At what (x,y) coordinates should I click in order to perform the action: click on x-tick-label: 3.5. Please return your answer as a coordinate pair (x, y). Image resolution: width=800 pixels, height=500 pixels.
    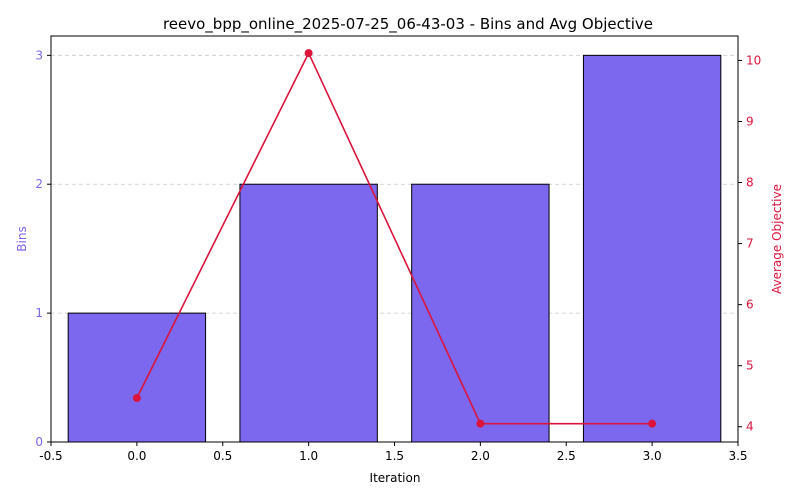
    Looking at the image, I should click on (737, 456).